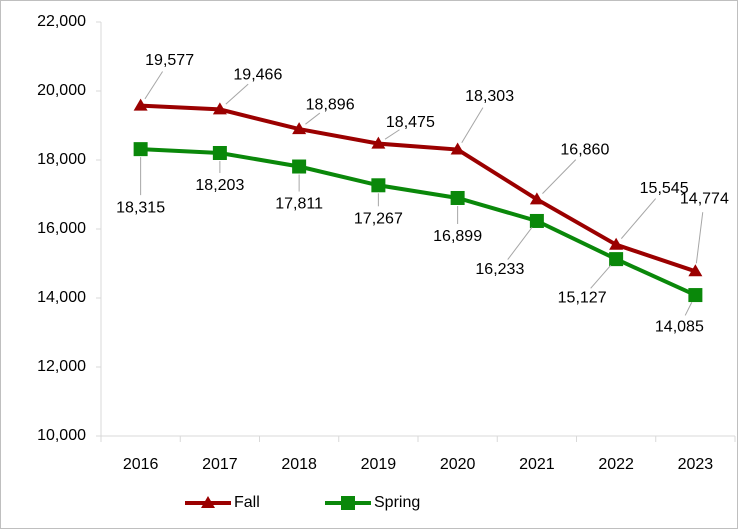 The height and width of the screenshot is (529, 738). Describe the element at coordinates (664, 188) in the screenshot. I see `data-label: 15,545` at that location.